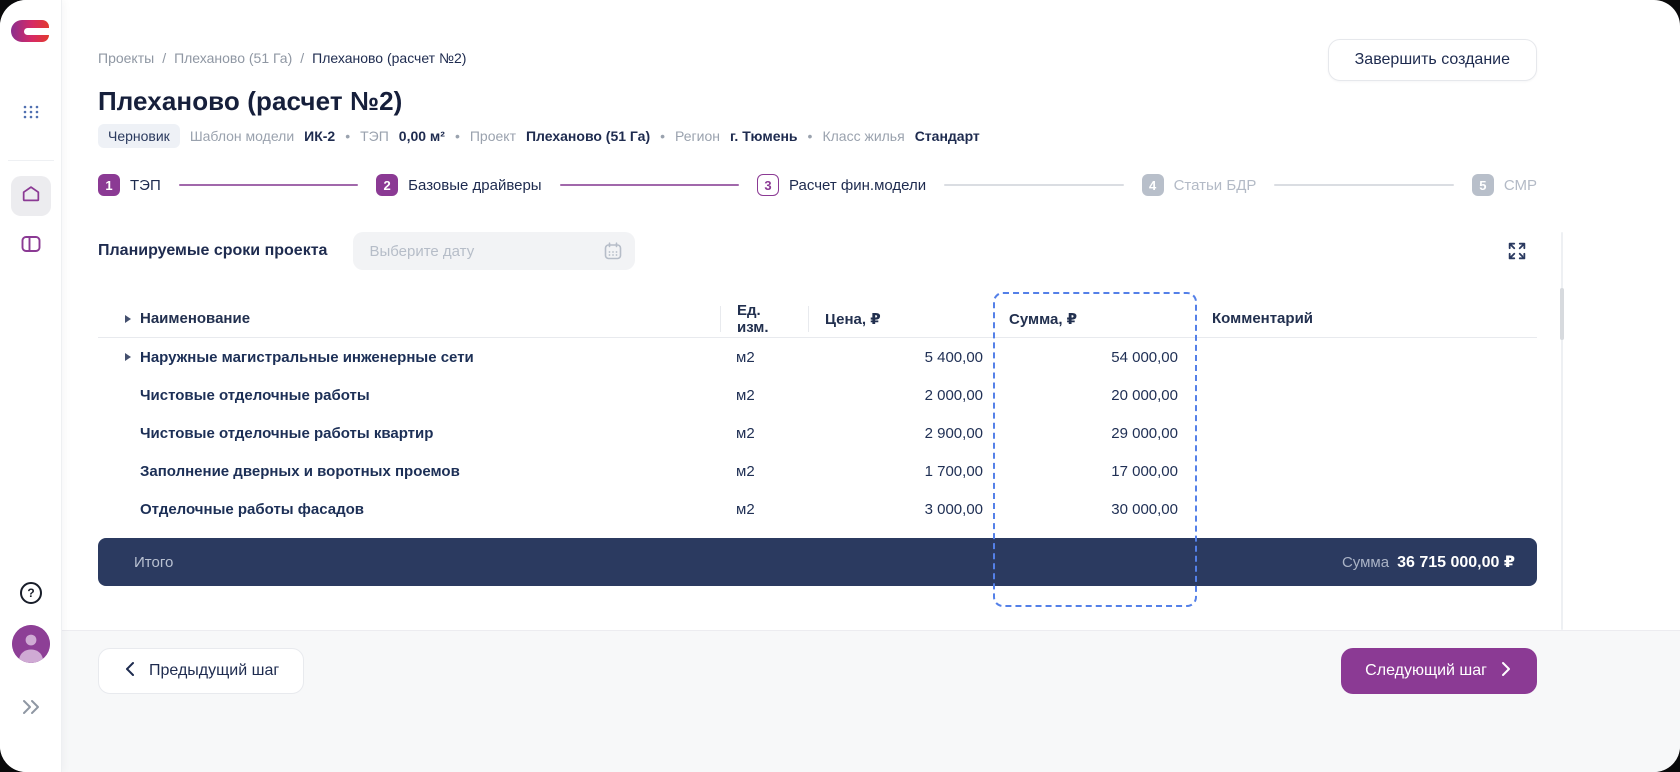  What do you see at coordinates (763, 136) in the screenshot?
I see `meta-value: г. Тюмень` at bounding box center [763, 136].